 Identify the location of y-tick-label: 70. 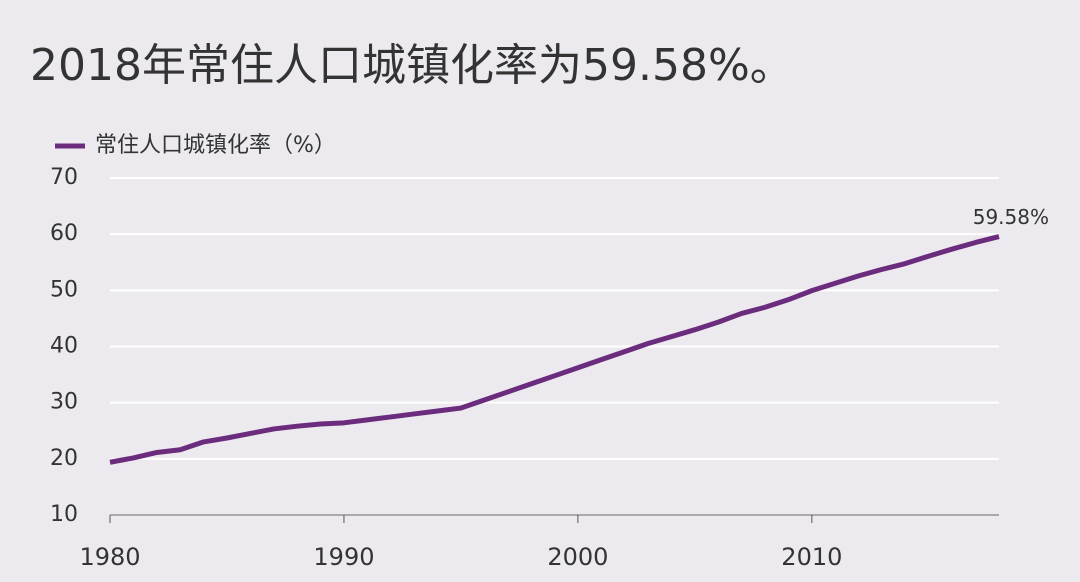
(64, 177).